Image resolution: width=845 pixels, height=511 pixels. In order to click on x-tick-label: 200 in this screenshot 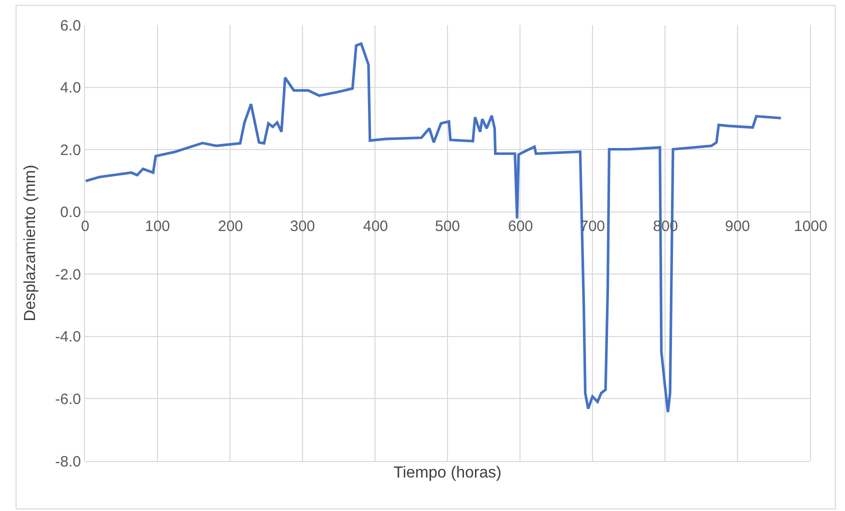, I will do `click(231, 226)`.